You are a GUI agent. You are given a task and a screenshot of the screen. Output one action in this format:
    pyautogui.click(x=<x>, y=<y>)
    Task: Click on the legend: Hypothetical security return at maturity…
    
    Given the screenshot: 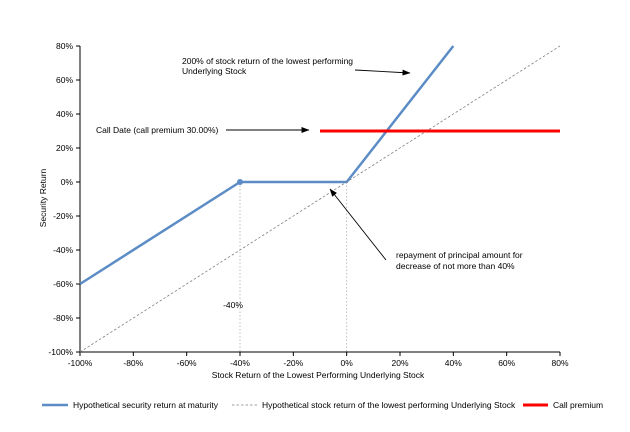 What is the action you would take?
    pyautogui.click(x=322, y=405)
    